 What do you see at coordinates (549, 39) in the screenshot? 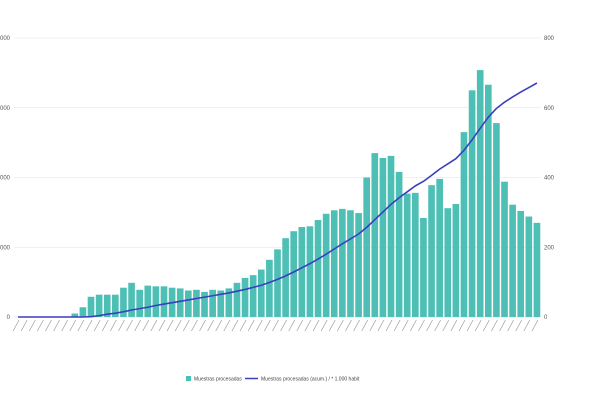
I see `right-tick-label: 800` at bounding box center [549, 39].